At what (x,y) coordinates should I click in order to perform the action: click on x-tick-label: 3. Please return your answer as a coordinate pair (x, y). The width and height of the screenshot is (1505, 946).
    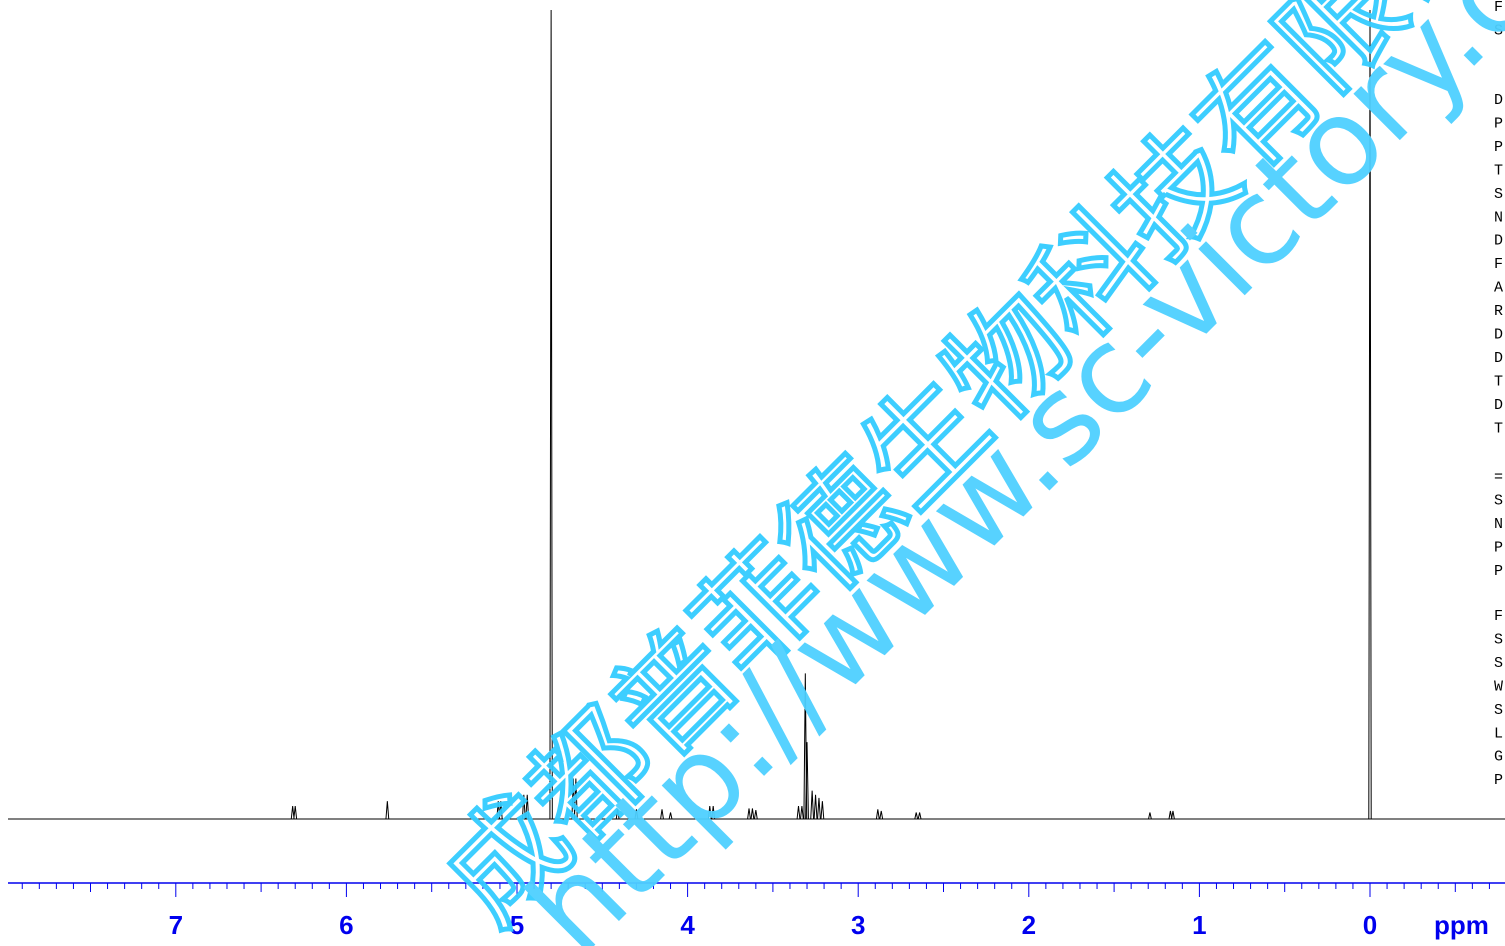
    Looking at the image, I should click on (858, 925).